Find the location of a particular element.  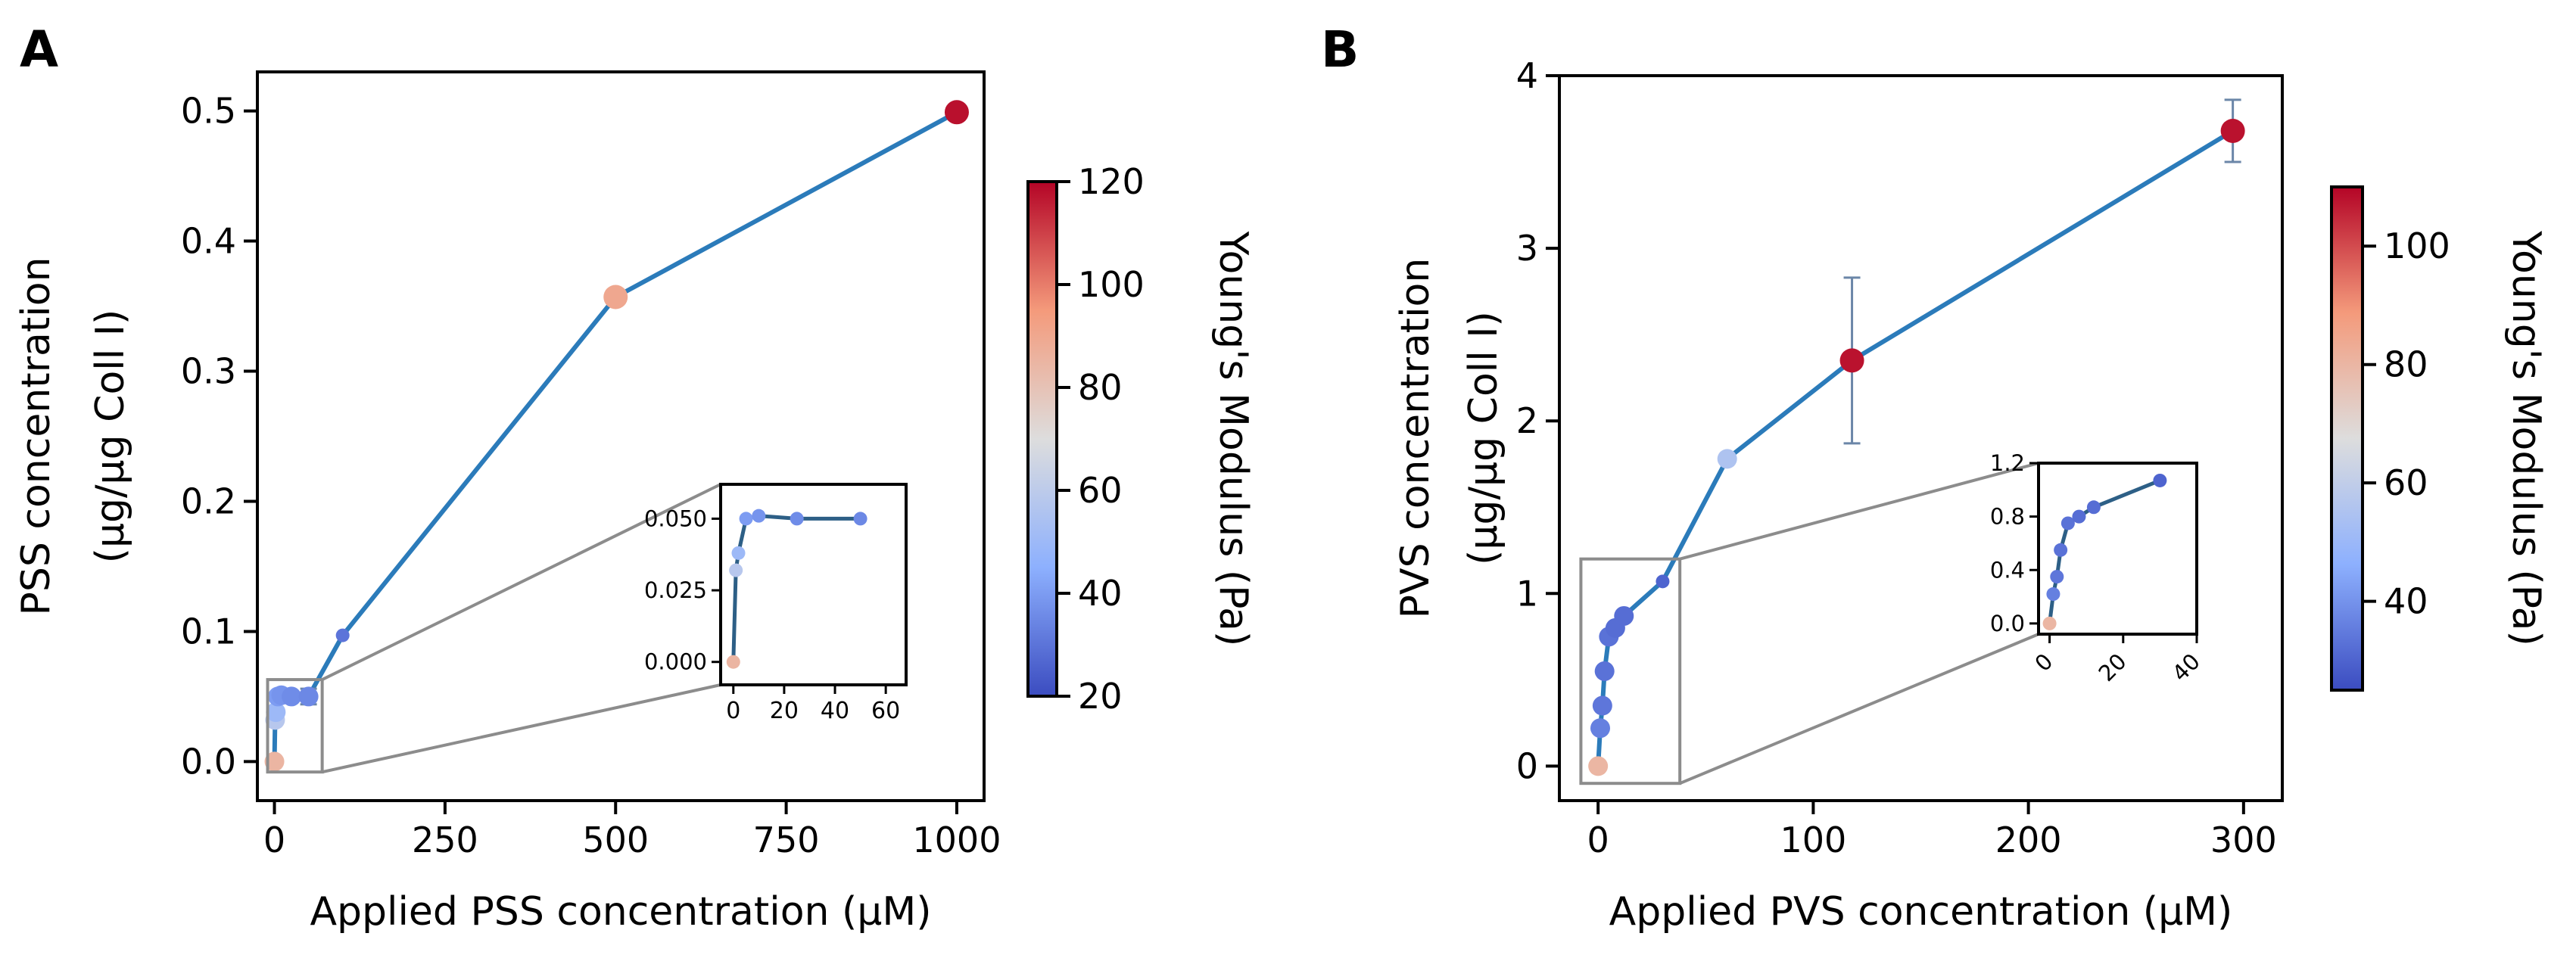

inset-chart: 0 20 40 60 0.000 0.025 0.050 is located at coordinates (776, 603).